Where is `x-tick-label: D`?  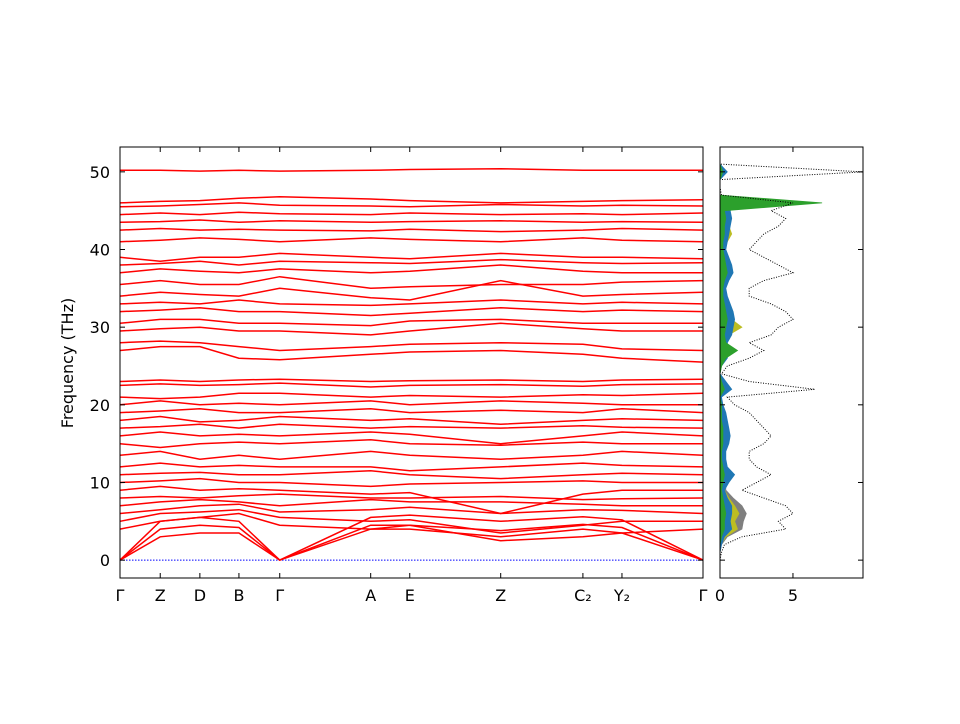
x-tick-label: D is located at coordinates (200, 595).